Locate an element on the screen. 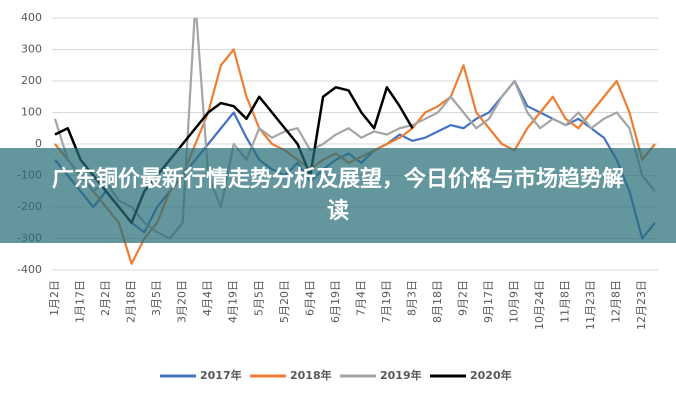  x-tick-label: 9月17日 is located at coordinates (488, 301).